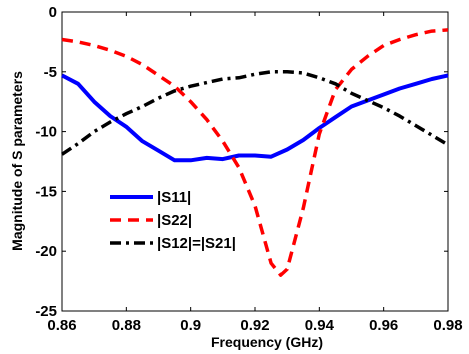 Image resolution: width=469 pixels, height=354 pixels. I want to click on y-tick-label: -25, so click(46, 311).